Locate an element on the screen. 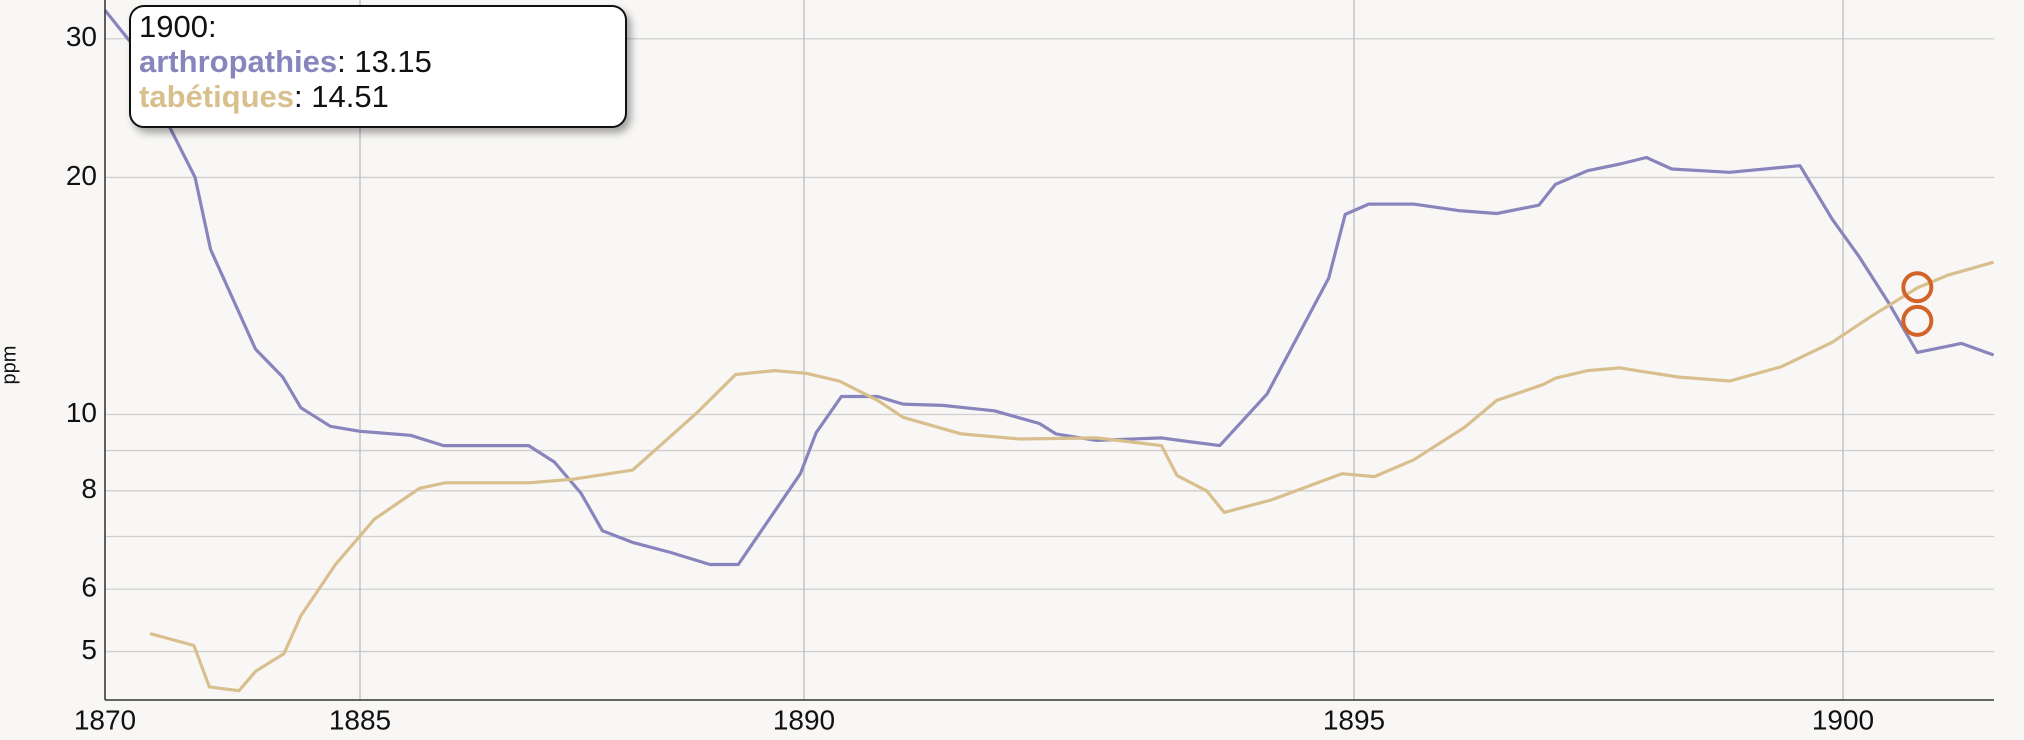 This screenshot has height=740, width=2024. tooltip-row: tabétiques: 14.51 is located at coordinates (264, 96).